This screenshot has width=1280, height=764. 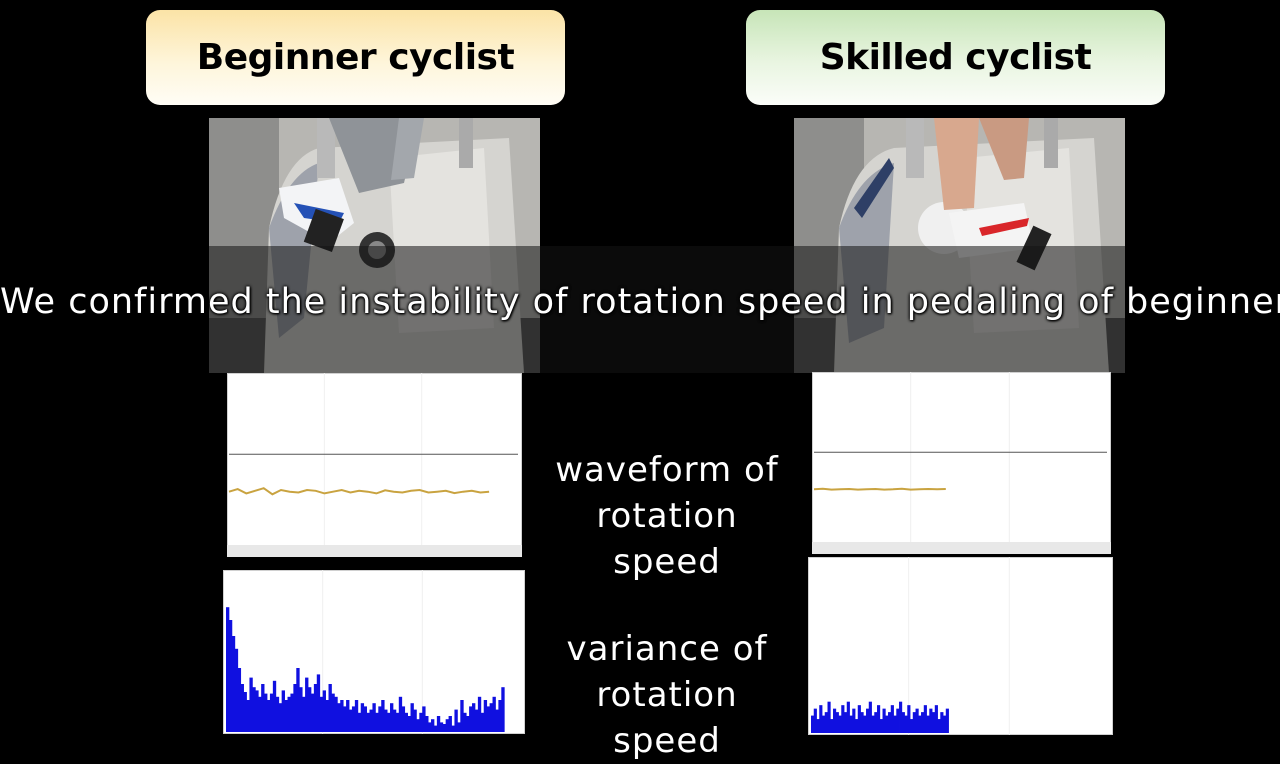 What do you see at coordinates (667, 695) in the screenshot?
I see `variance-label: variance of rotation speed` at bounding box center [667, 695].